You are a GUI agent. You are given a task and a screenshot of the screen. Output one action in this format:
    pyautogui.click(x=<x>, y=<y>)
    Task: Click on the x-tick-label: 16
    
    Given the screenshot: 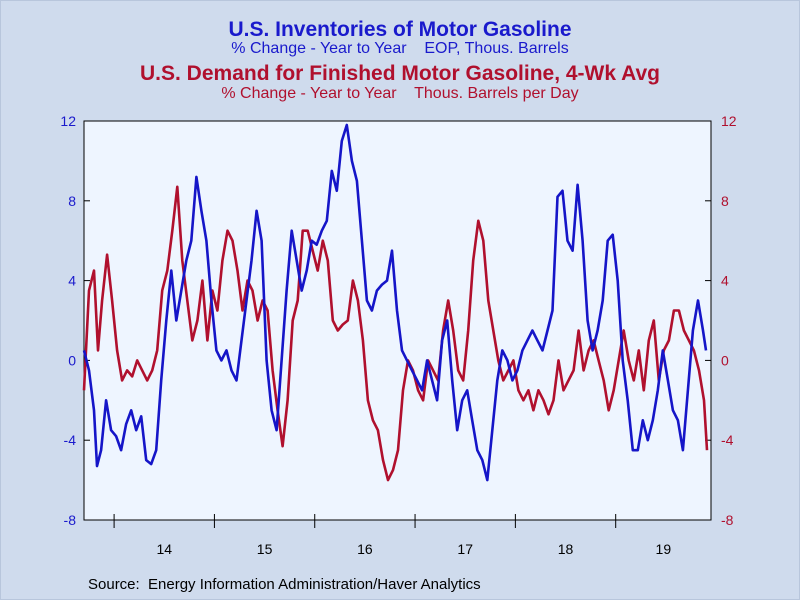 What is the action you would take?
    pyautogui.click(x=365, y=549)
    